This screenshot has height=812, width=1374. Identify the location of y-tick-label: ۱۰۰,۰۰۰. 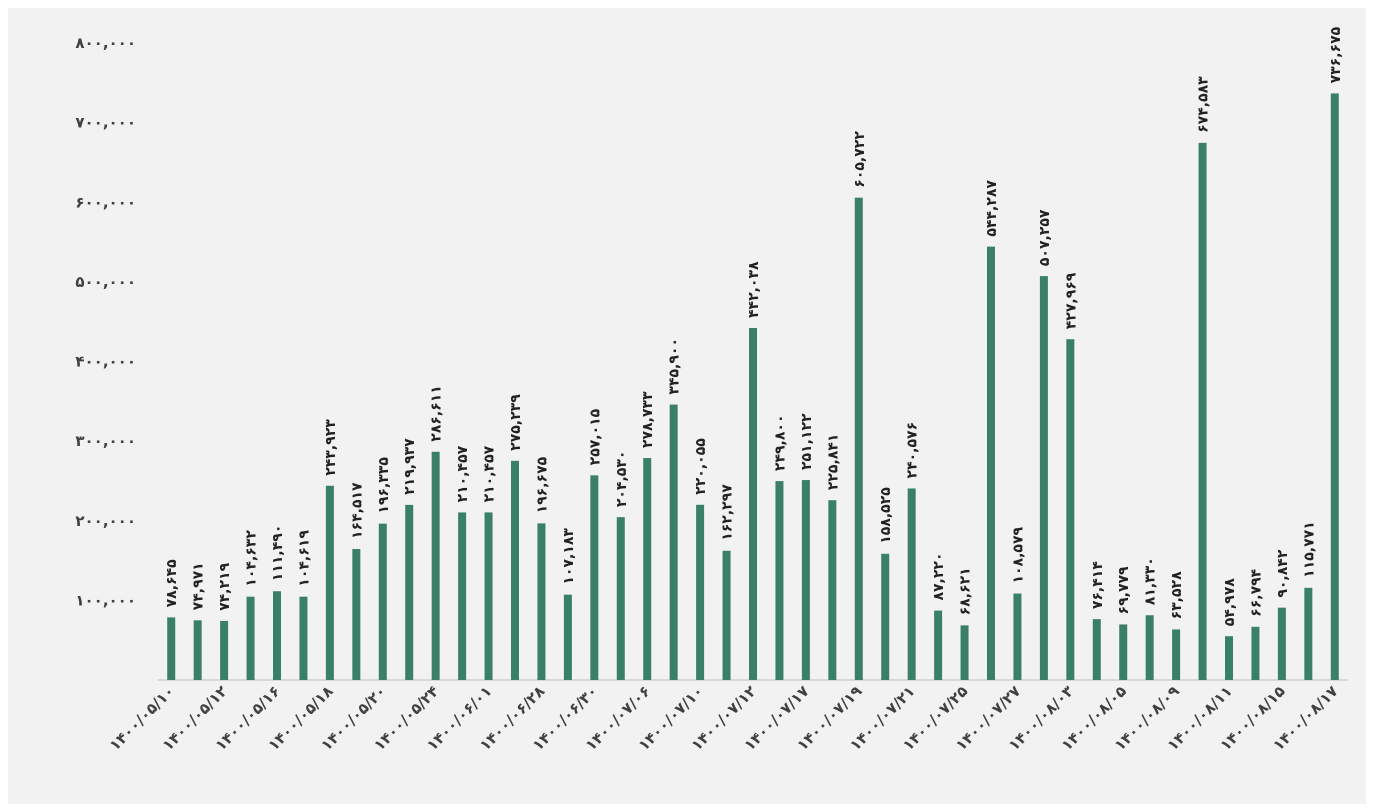
(105, 600).